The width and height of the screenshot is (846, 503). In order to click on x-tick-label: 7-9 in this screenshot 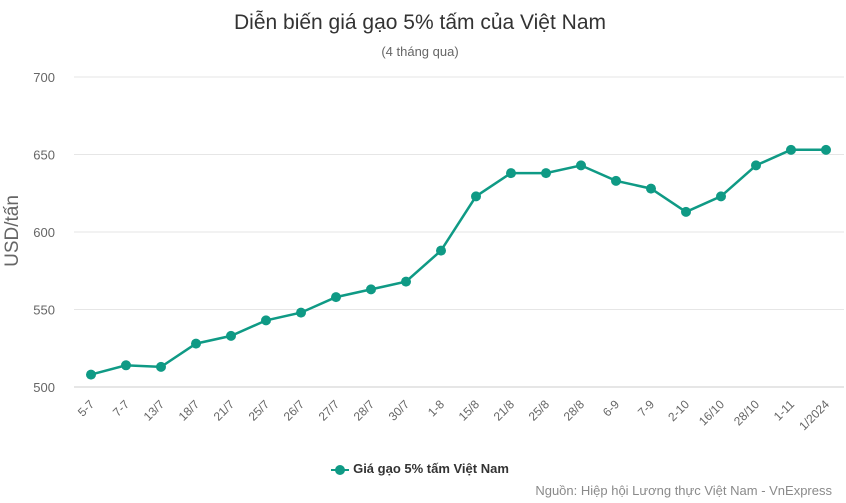, I will do `click(646, 408)`.